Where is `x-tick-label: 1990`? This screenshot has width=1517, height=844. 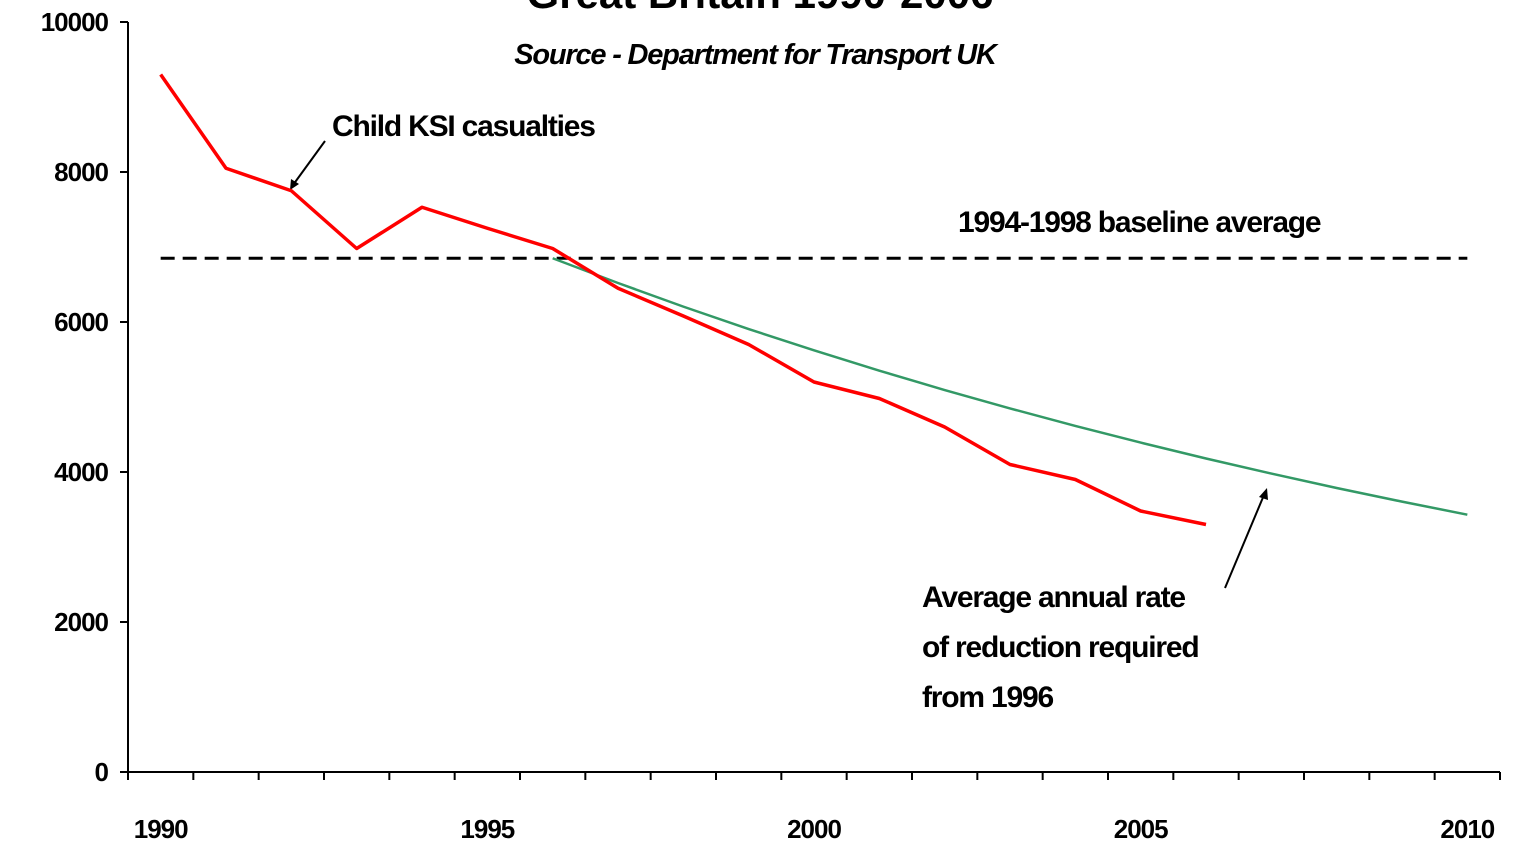
x-tick-label: 1990 is located at coordinates (161, 829).